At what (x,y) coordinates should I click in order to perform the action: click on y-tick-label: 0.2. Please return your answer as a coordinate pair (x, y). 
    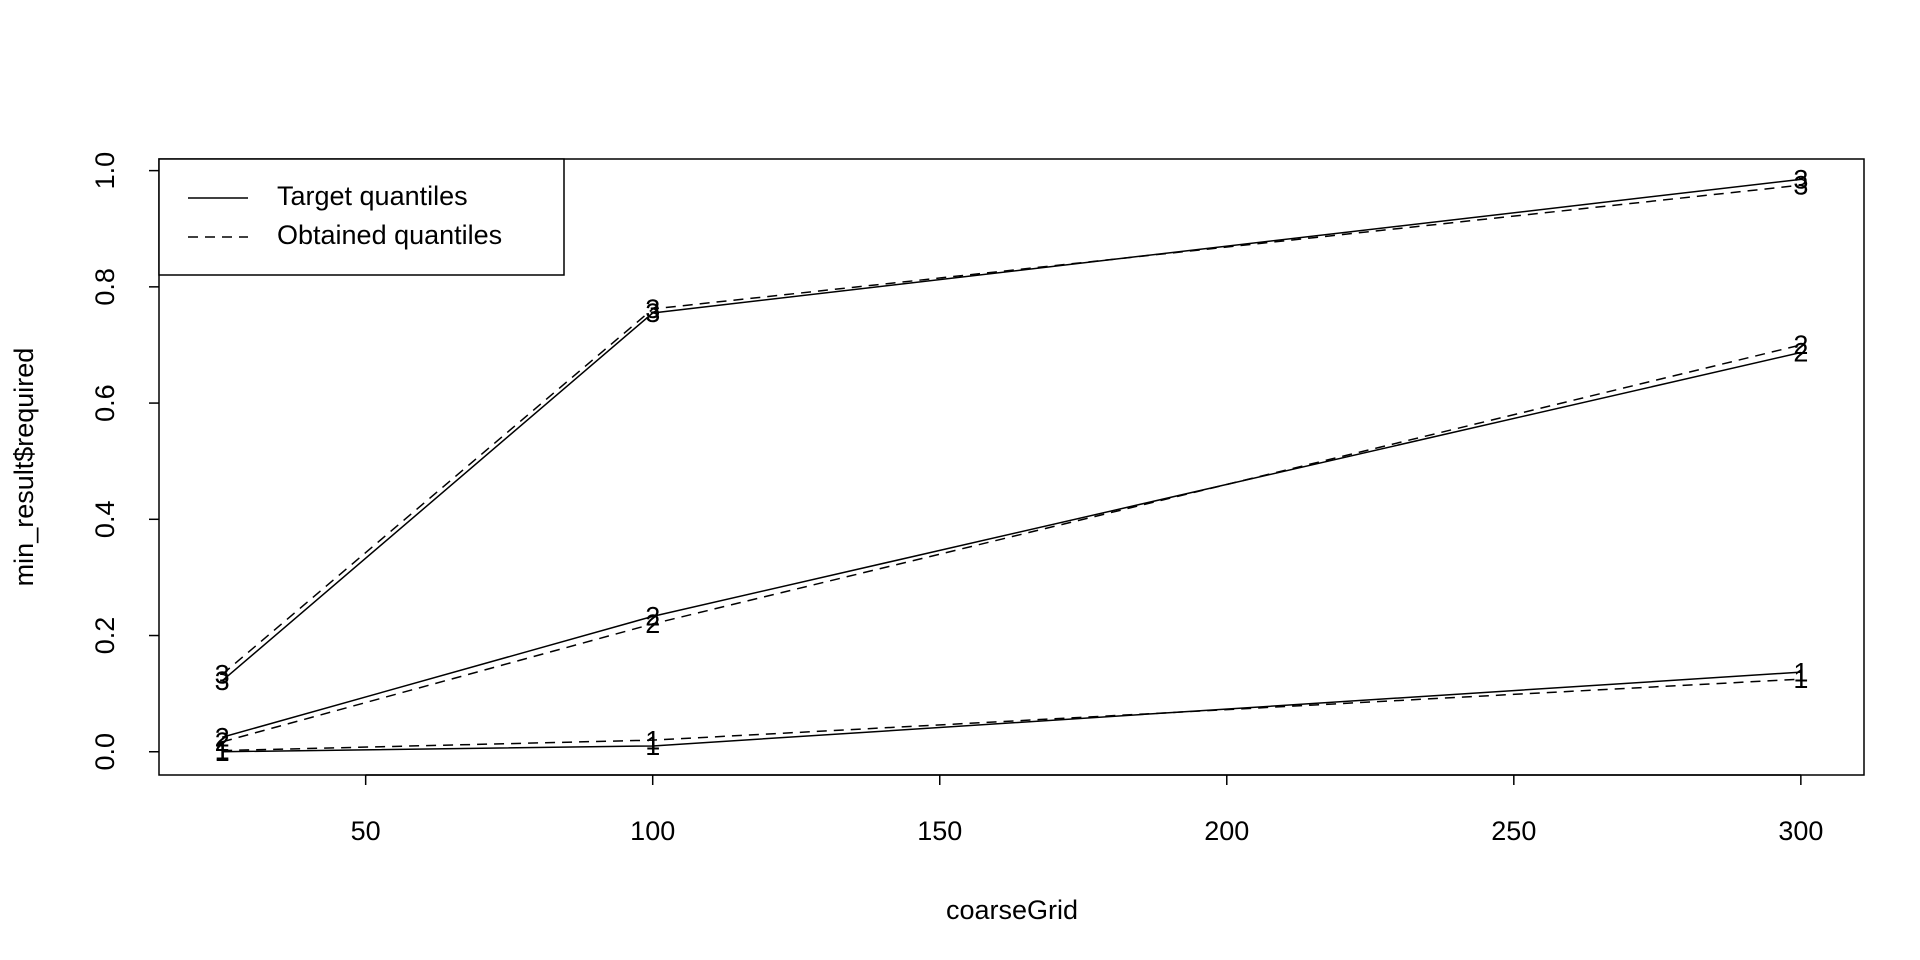
    Looking at the image, I should click on (105, 636).